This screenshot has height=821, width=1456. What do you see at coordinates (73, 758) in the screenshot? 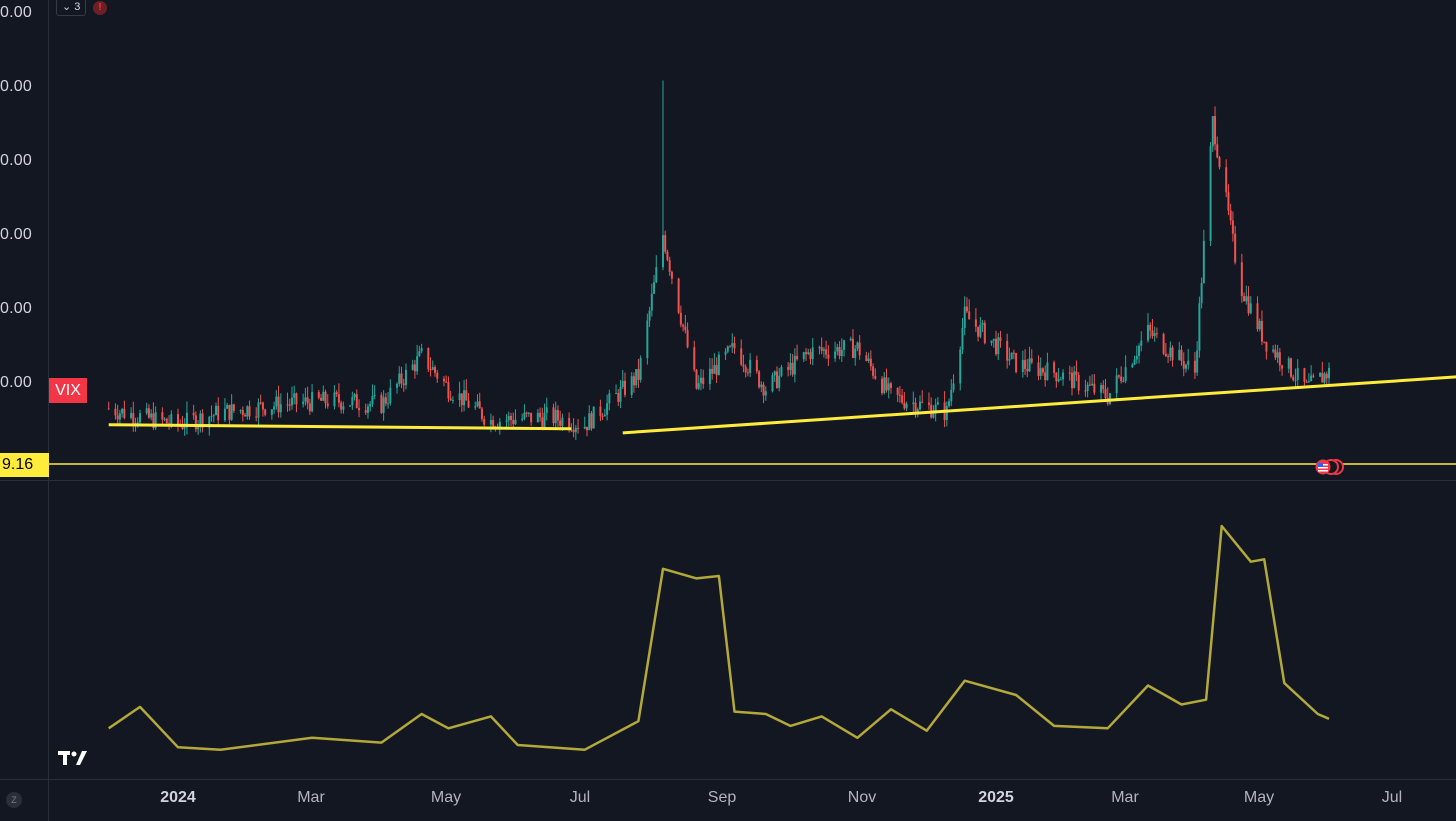
I see `tradingview-logo-icon` at bounding box center [73, 758].